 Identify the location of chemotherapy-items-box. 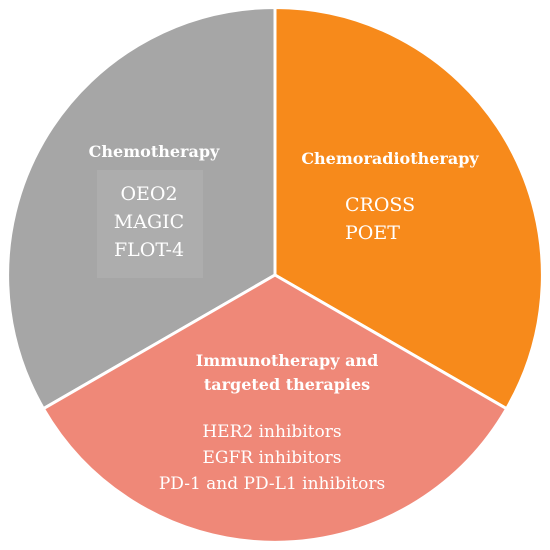
(150, 224).